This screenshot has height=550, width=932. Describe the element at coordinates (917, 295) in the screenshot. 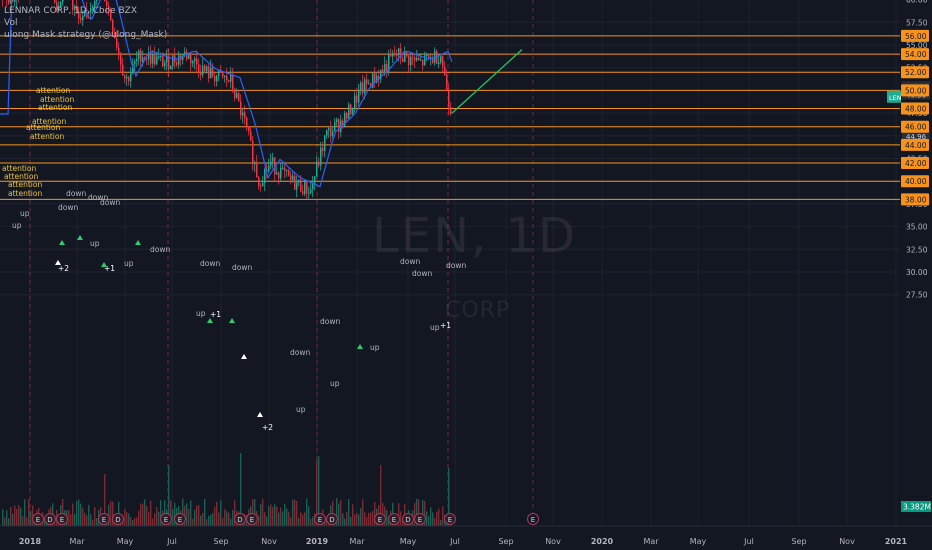

I see `price-axis-tick: 27.50` at that location.